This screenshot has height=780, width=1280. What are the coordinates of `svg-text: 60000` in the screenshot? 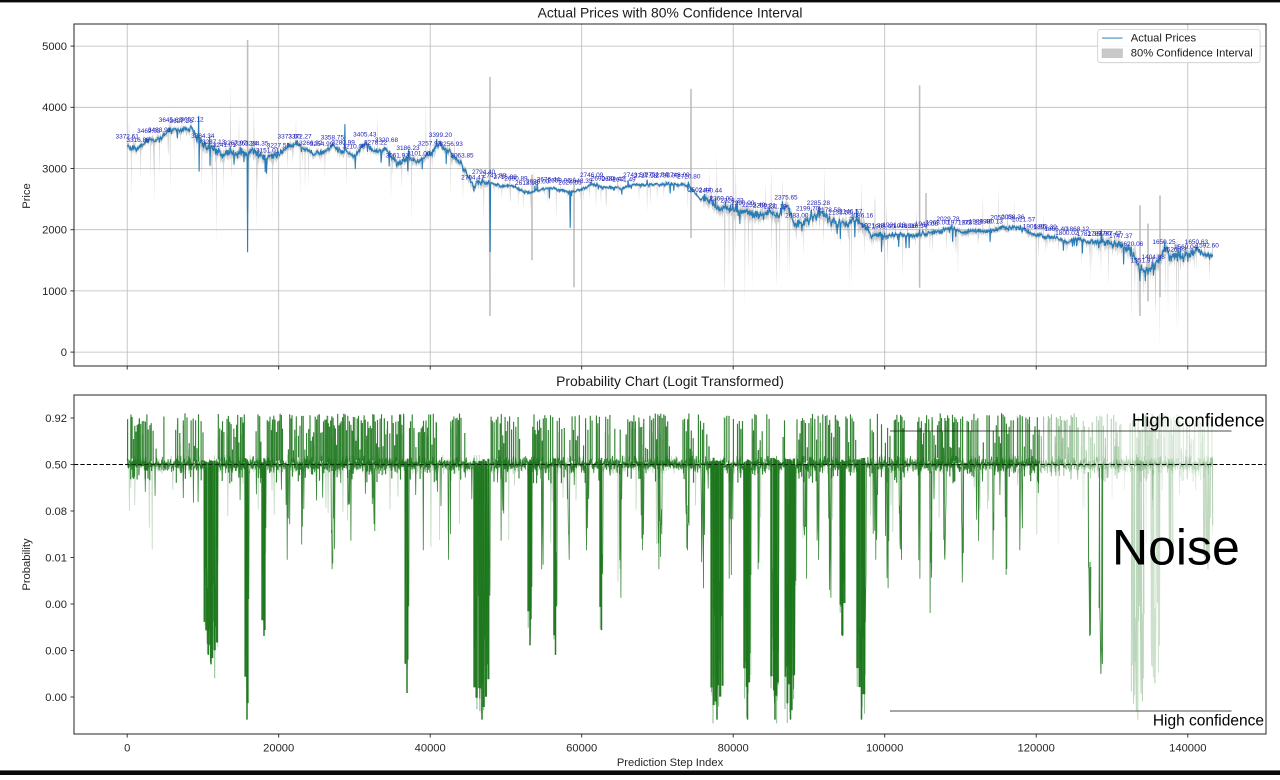 It's located at (581, 749).